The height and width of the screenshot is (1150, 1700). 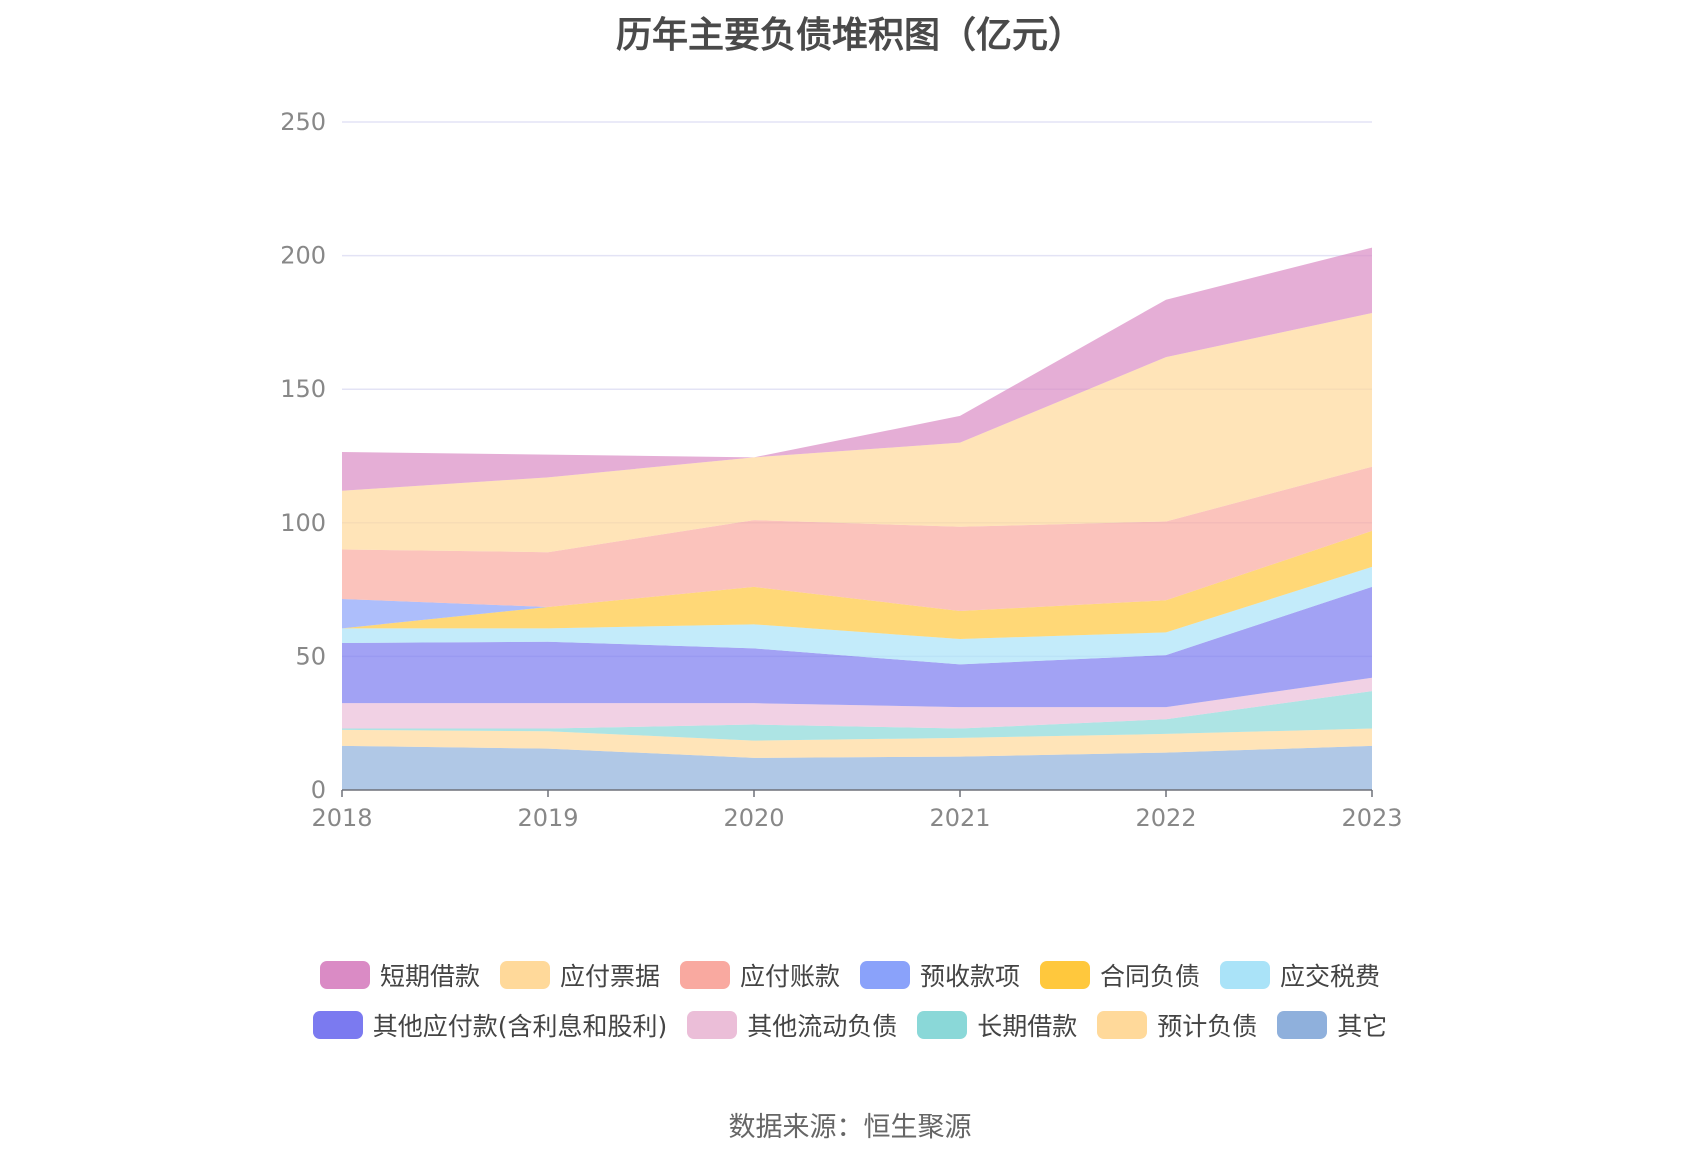 What do you see at coordinates (341, 818) in the screenshot?
I see `x-tick-label: 2018` at bounding box center [341, 818].